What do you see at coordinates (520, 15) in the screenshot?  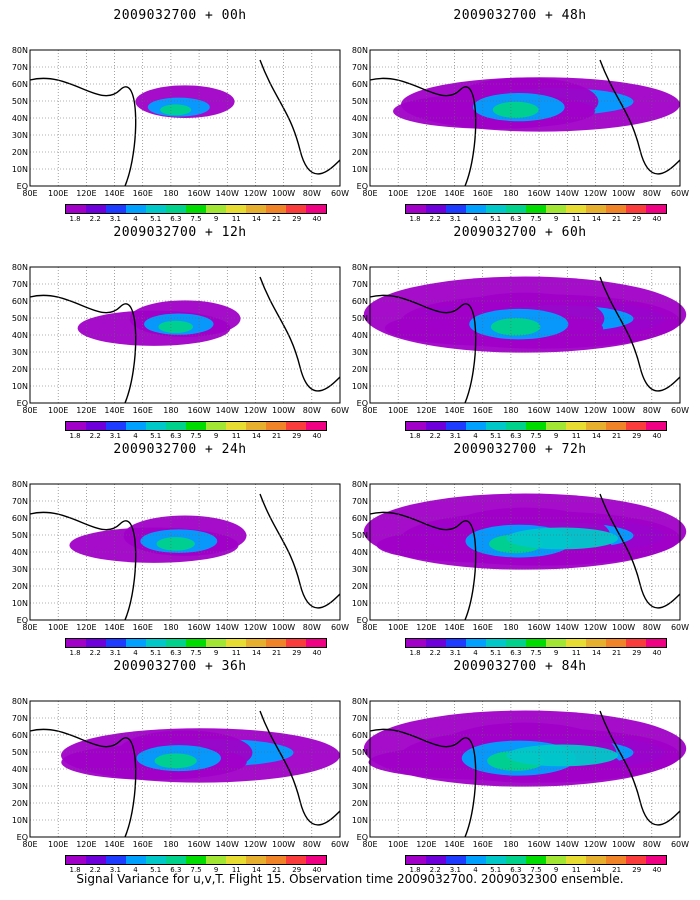 I see `panel-title: 2009032700 + 48h` at bounding box center [520, 15].